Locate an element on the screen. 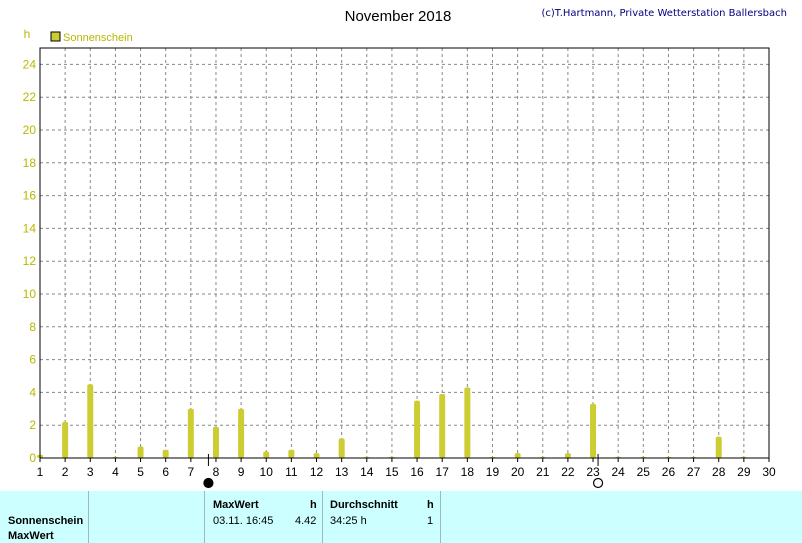 The image size is (802, 543). x-tick-label: 26 is located at coordinates (669, 472).